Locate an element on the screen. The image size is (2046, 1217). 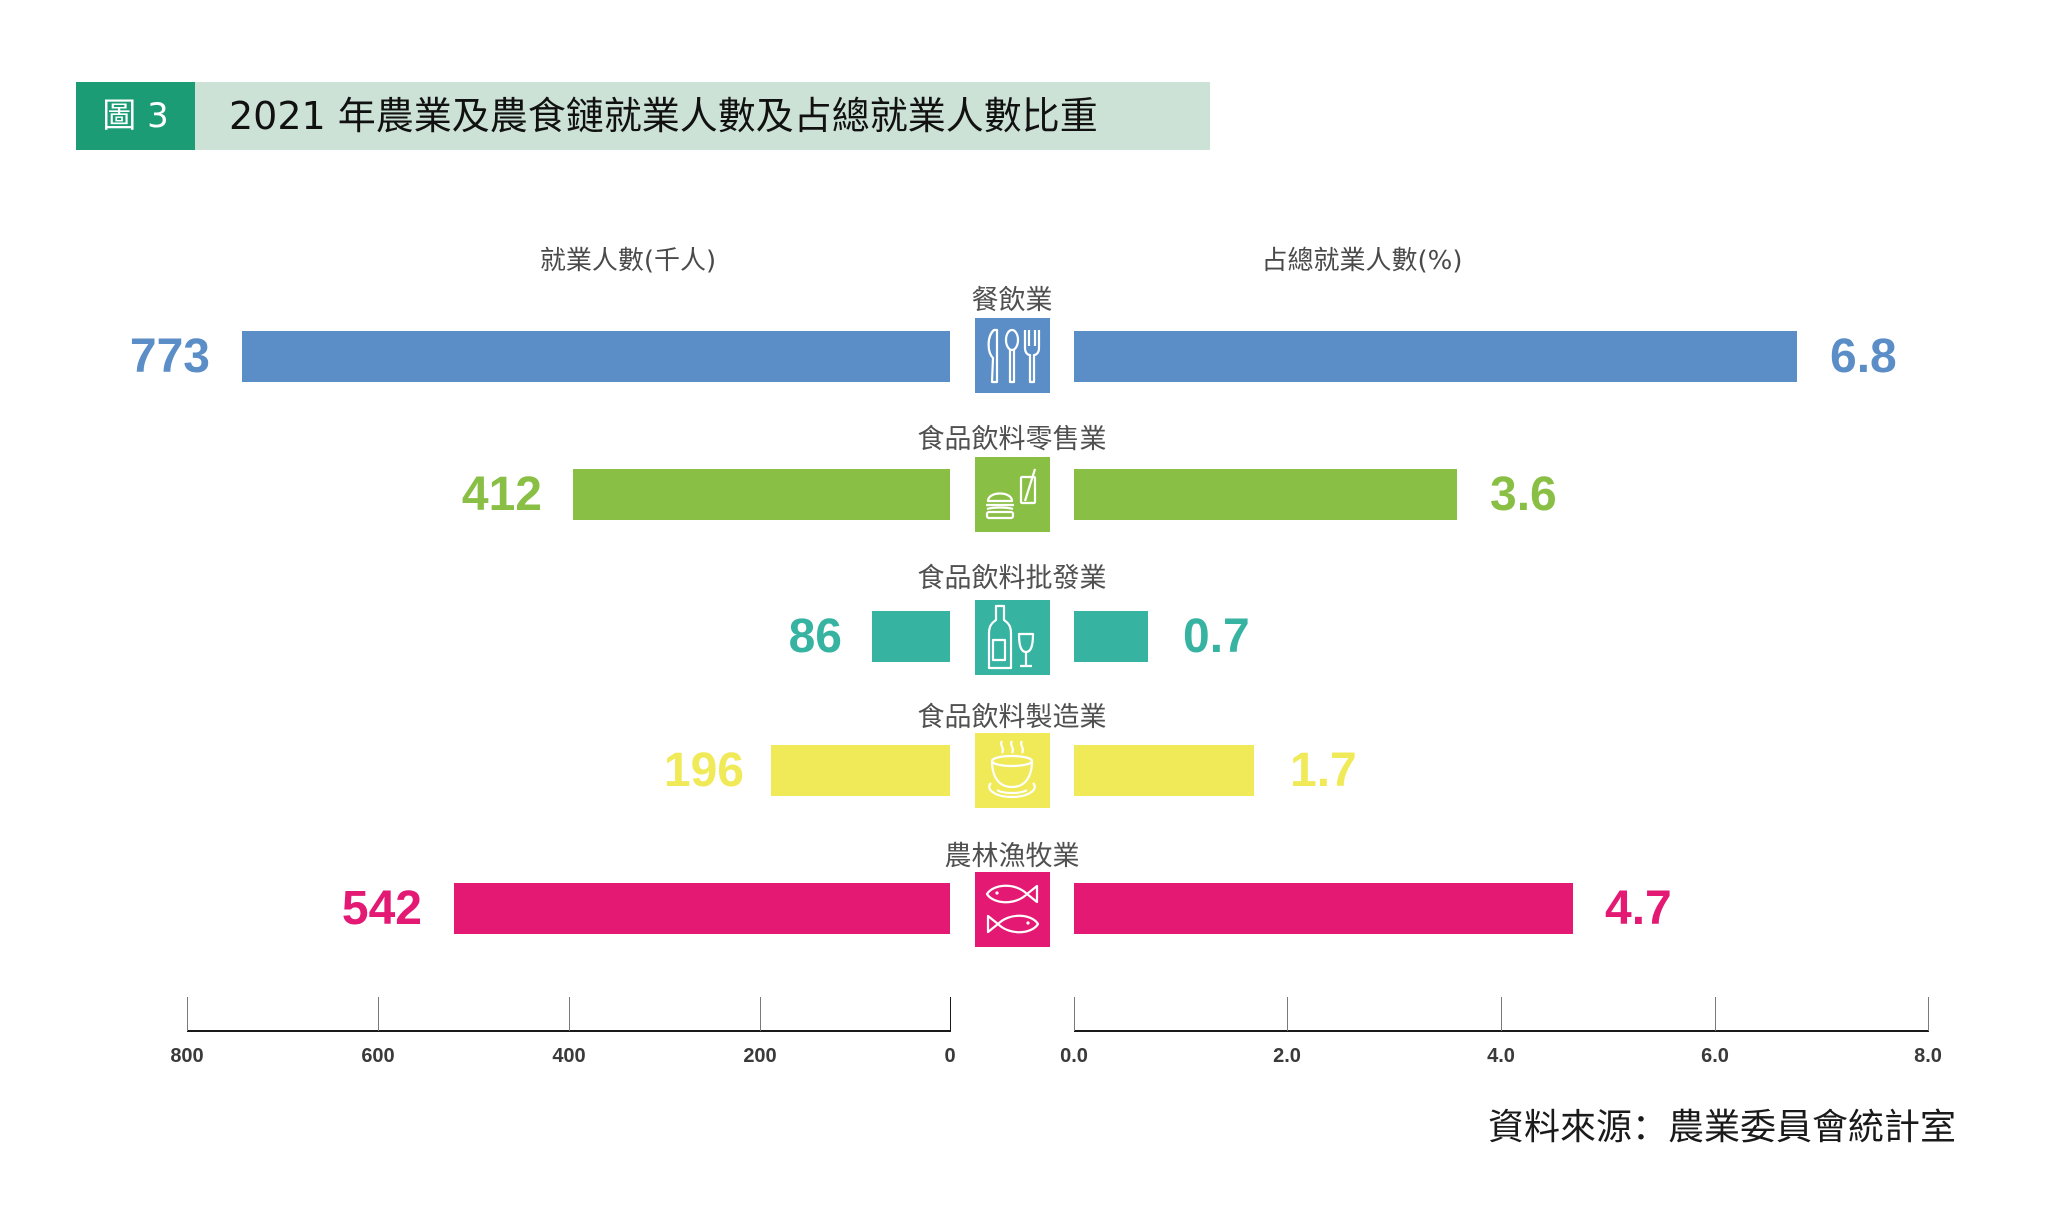
share-value: 1.7 is located at coordinates (1323, 770).